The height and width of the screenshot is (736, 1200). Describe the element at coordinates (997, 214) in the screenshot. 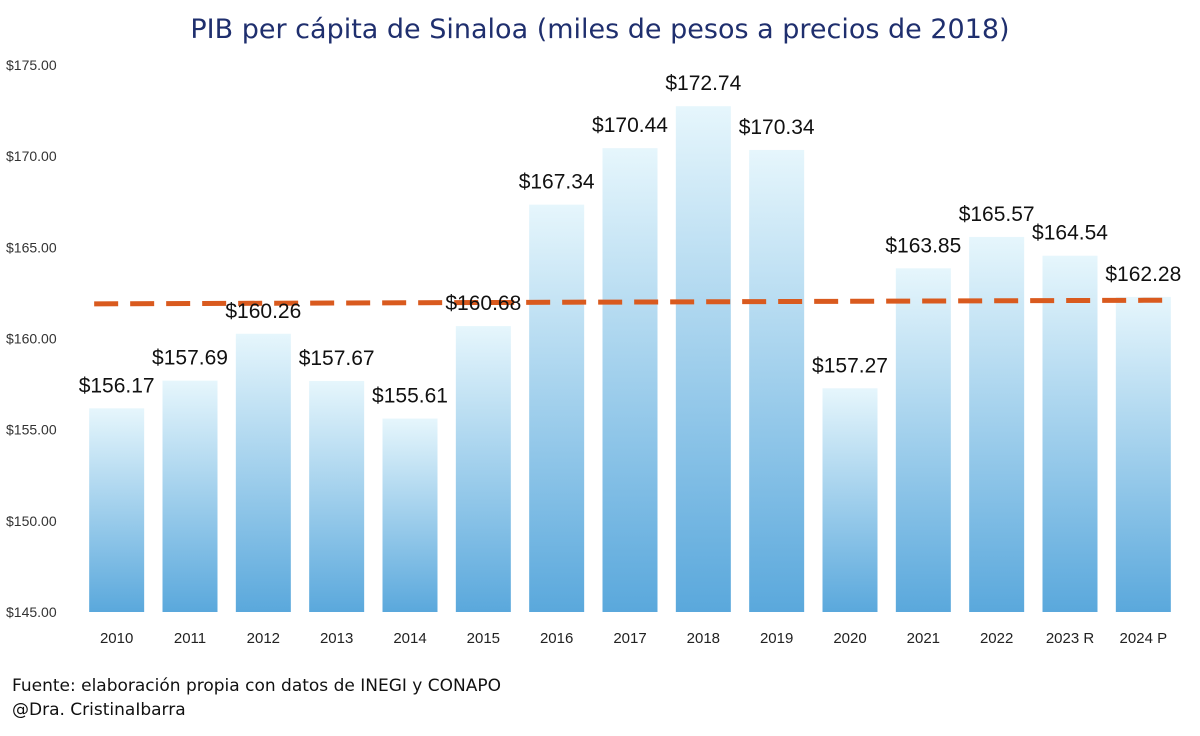

I see `data-label: $165.57` at that location.